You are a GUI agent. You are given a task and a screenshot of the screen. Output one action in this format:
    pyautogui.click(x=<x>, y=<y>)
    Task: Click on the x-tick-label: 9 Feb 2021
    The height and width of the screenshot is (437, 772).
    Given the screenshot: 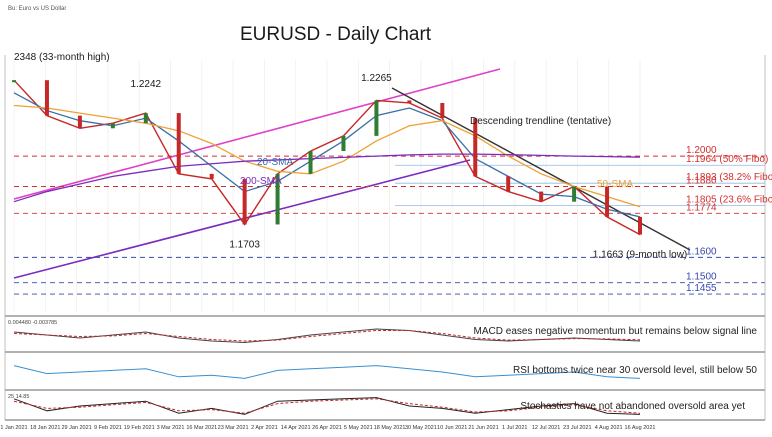 What is the action you would take?
    pyautogui.click(x=108, y=428)
    